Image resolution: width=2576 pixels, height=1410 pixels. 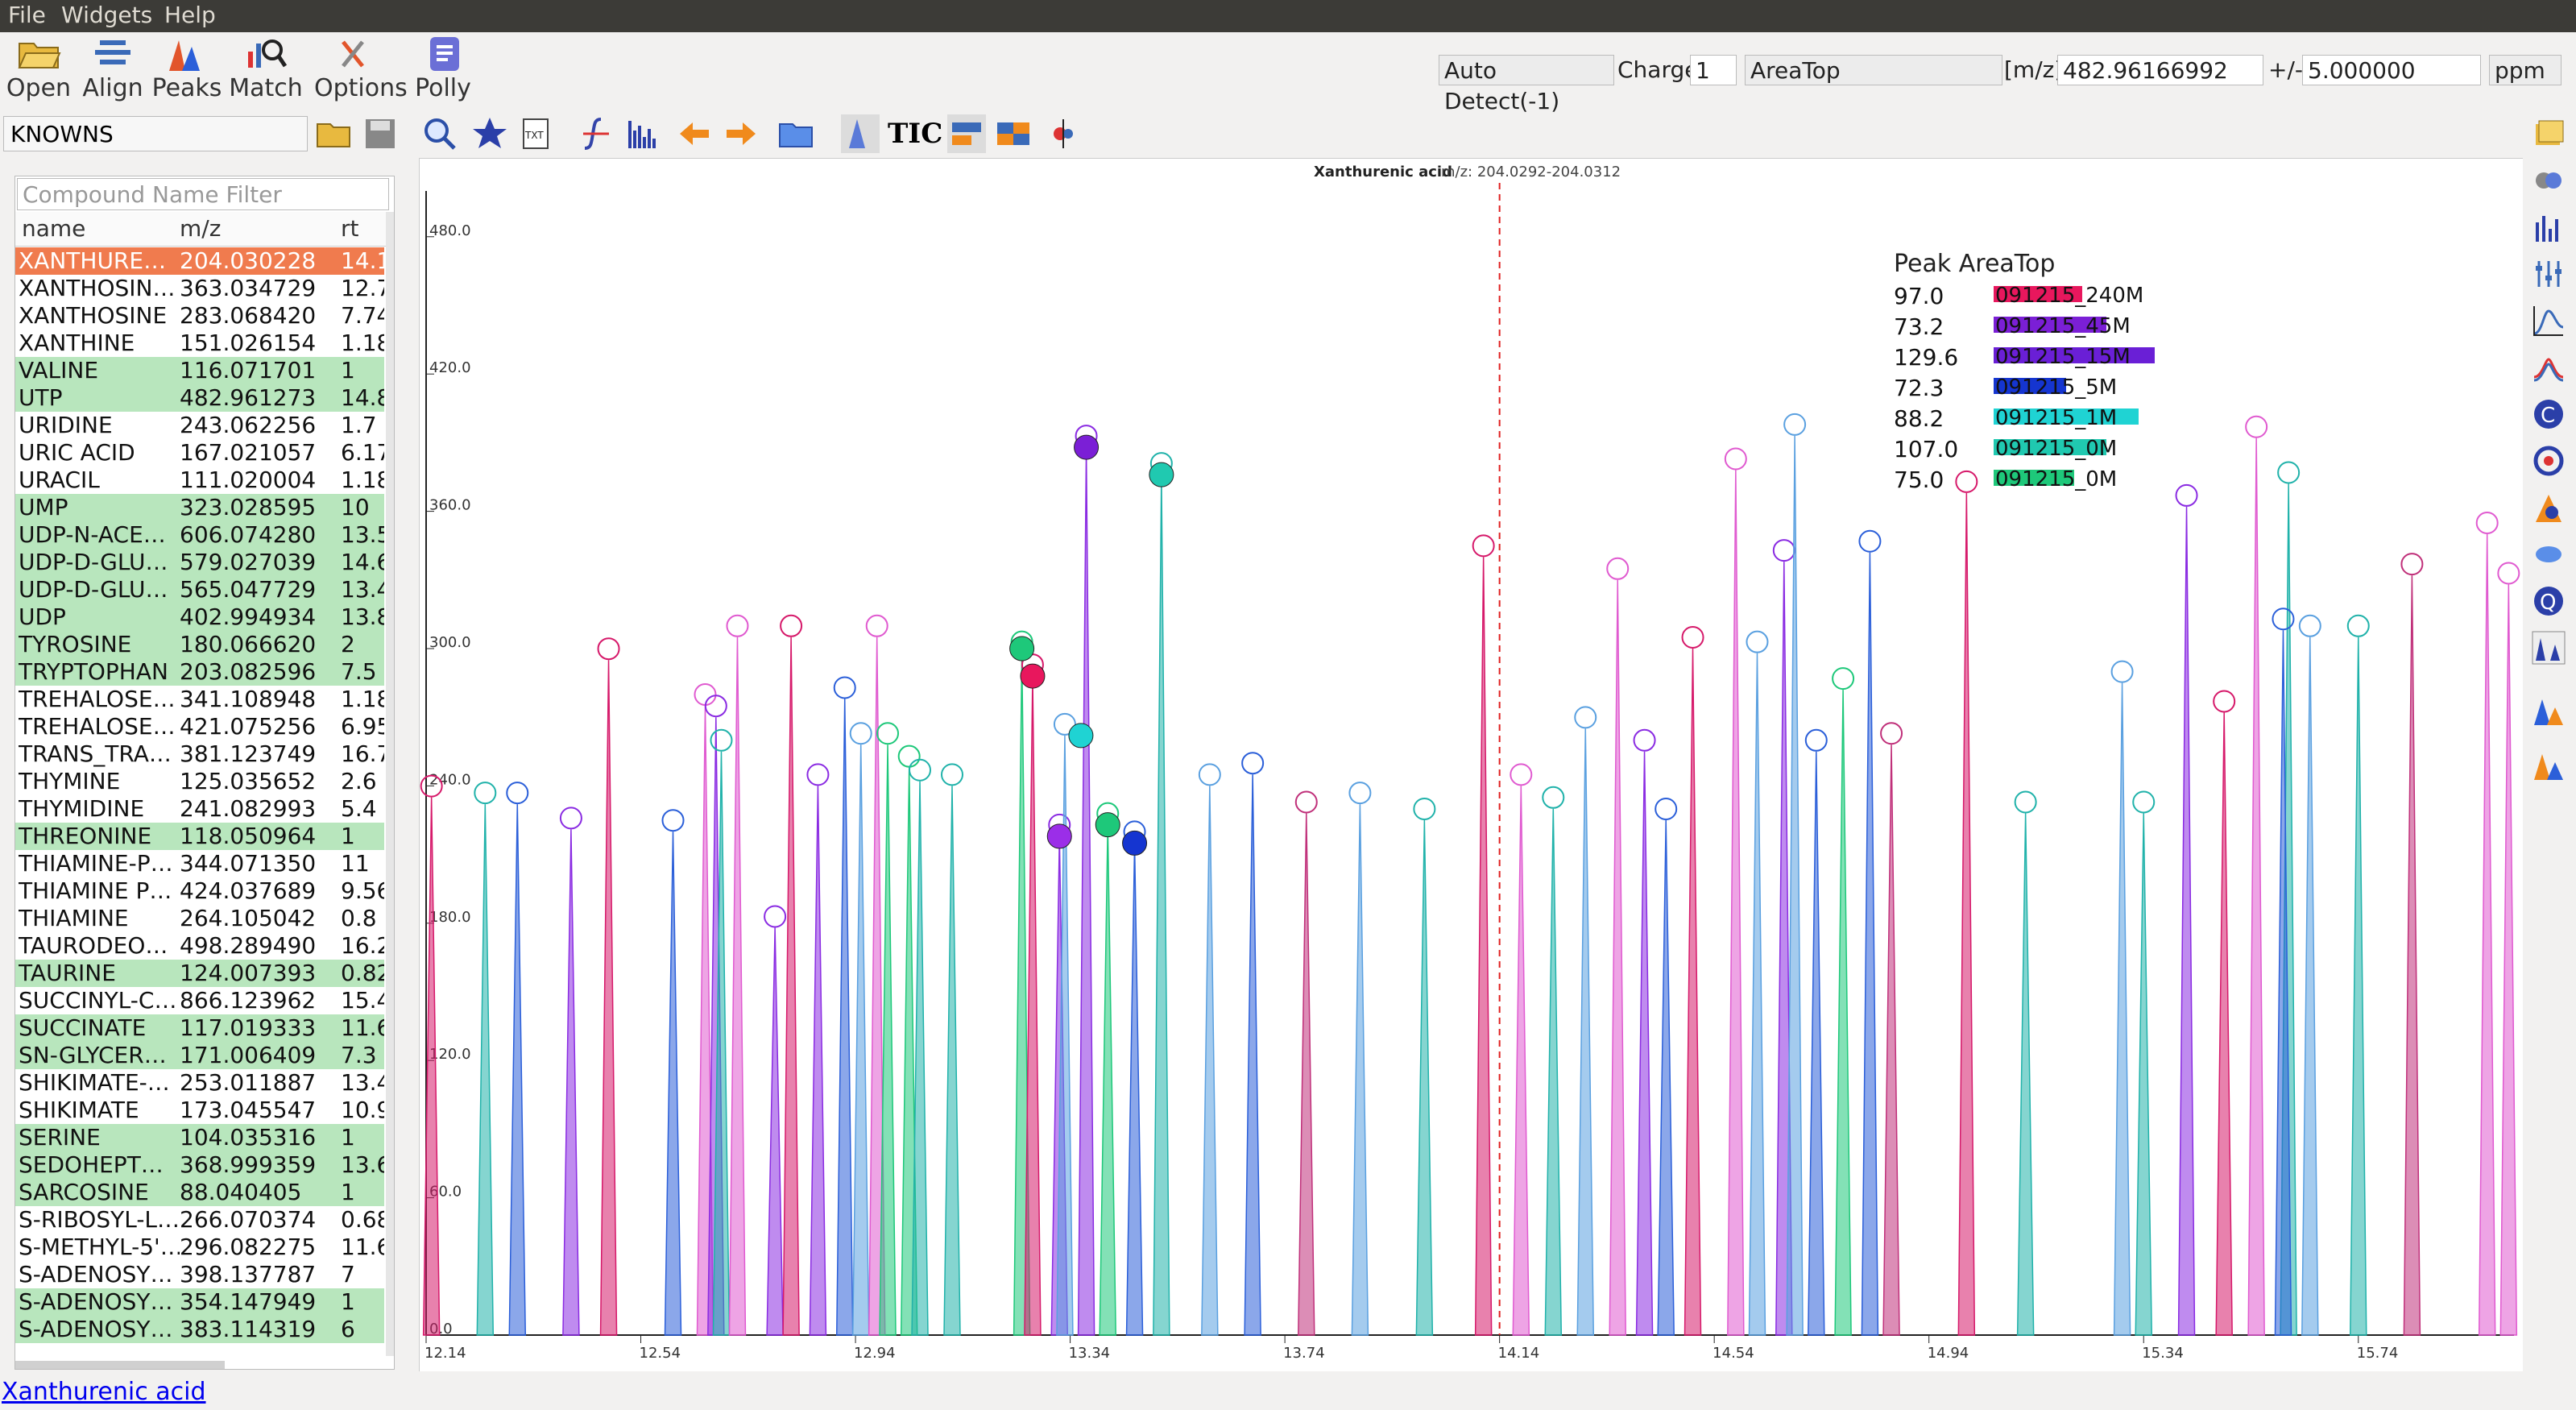 What do you see at coordinates (199, 754) in the screenshot?
I see `table-row: TRANS_TRA… 381.123749 16.7` at bounding box center [199, 754].